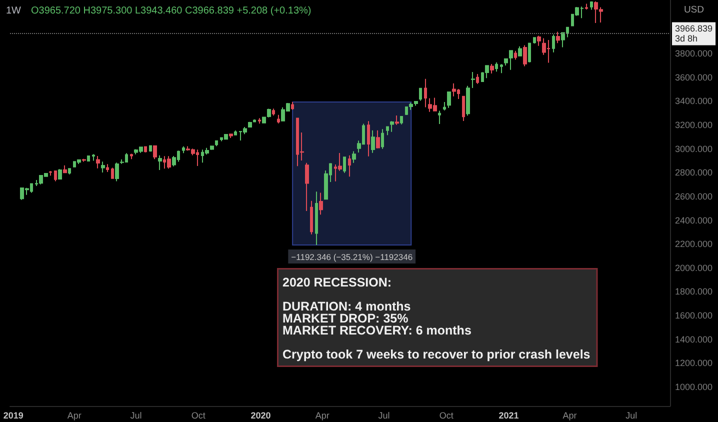  What do you see at coordinates (377, 319) in the screenshot?
I see `annotation: DURATION: 4 months MARKET DROP: 35% MARKET RECOVERY: 6 months` at bounding box center [377, 319].